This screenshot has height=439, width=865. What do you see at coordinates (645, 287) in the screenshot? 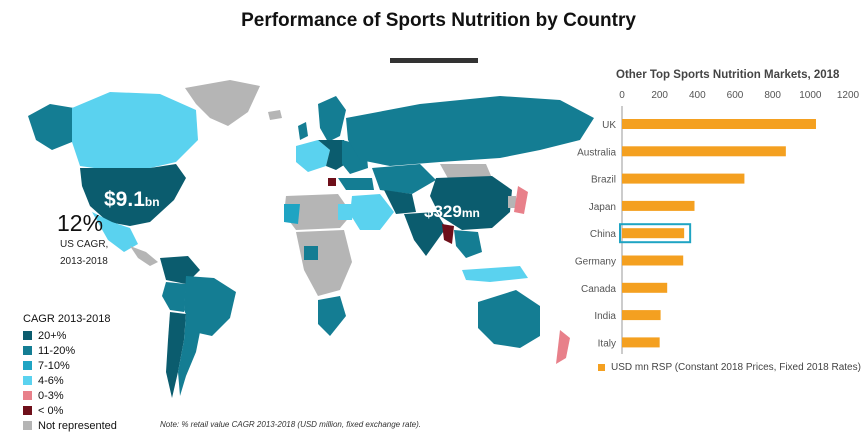
I see `bar-canada` at bounding box center [645, 287].